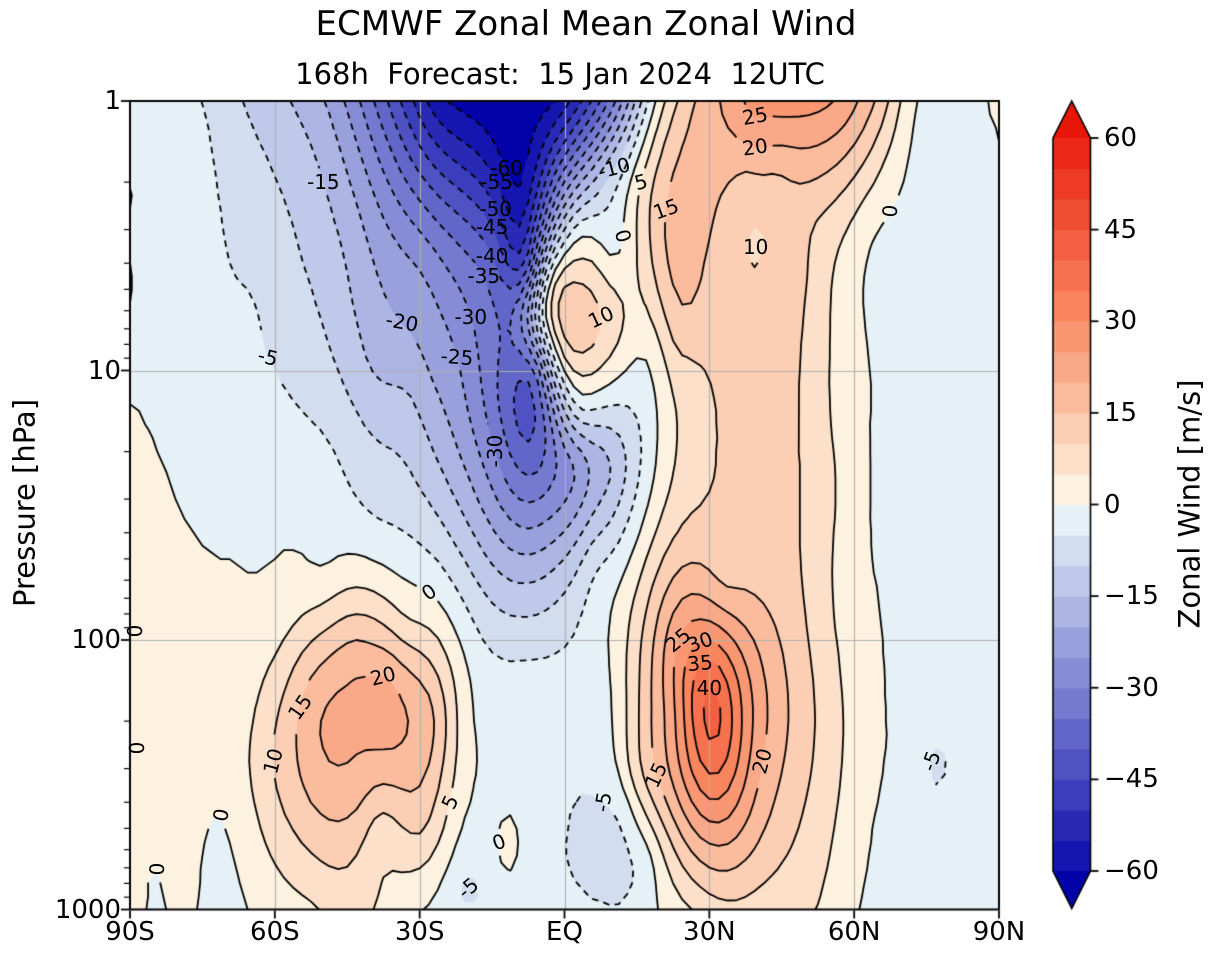 Image resolution: width=1218 pixels, height=960 pixels. Describe the element at coordinates (1121, 321) in the screenshot. I see `colorbar-tick-label: 30` at that location.